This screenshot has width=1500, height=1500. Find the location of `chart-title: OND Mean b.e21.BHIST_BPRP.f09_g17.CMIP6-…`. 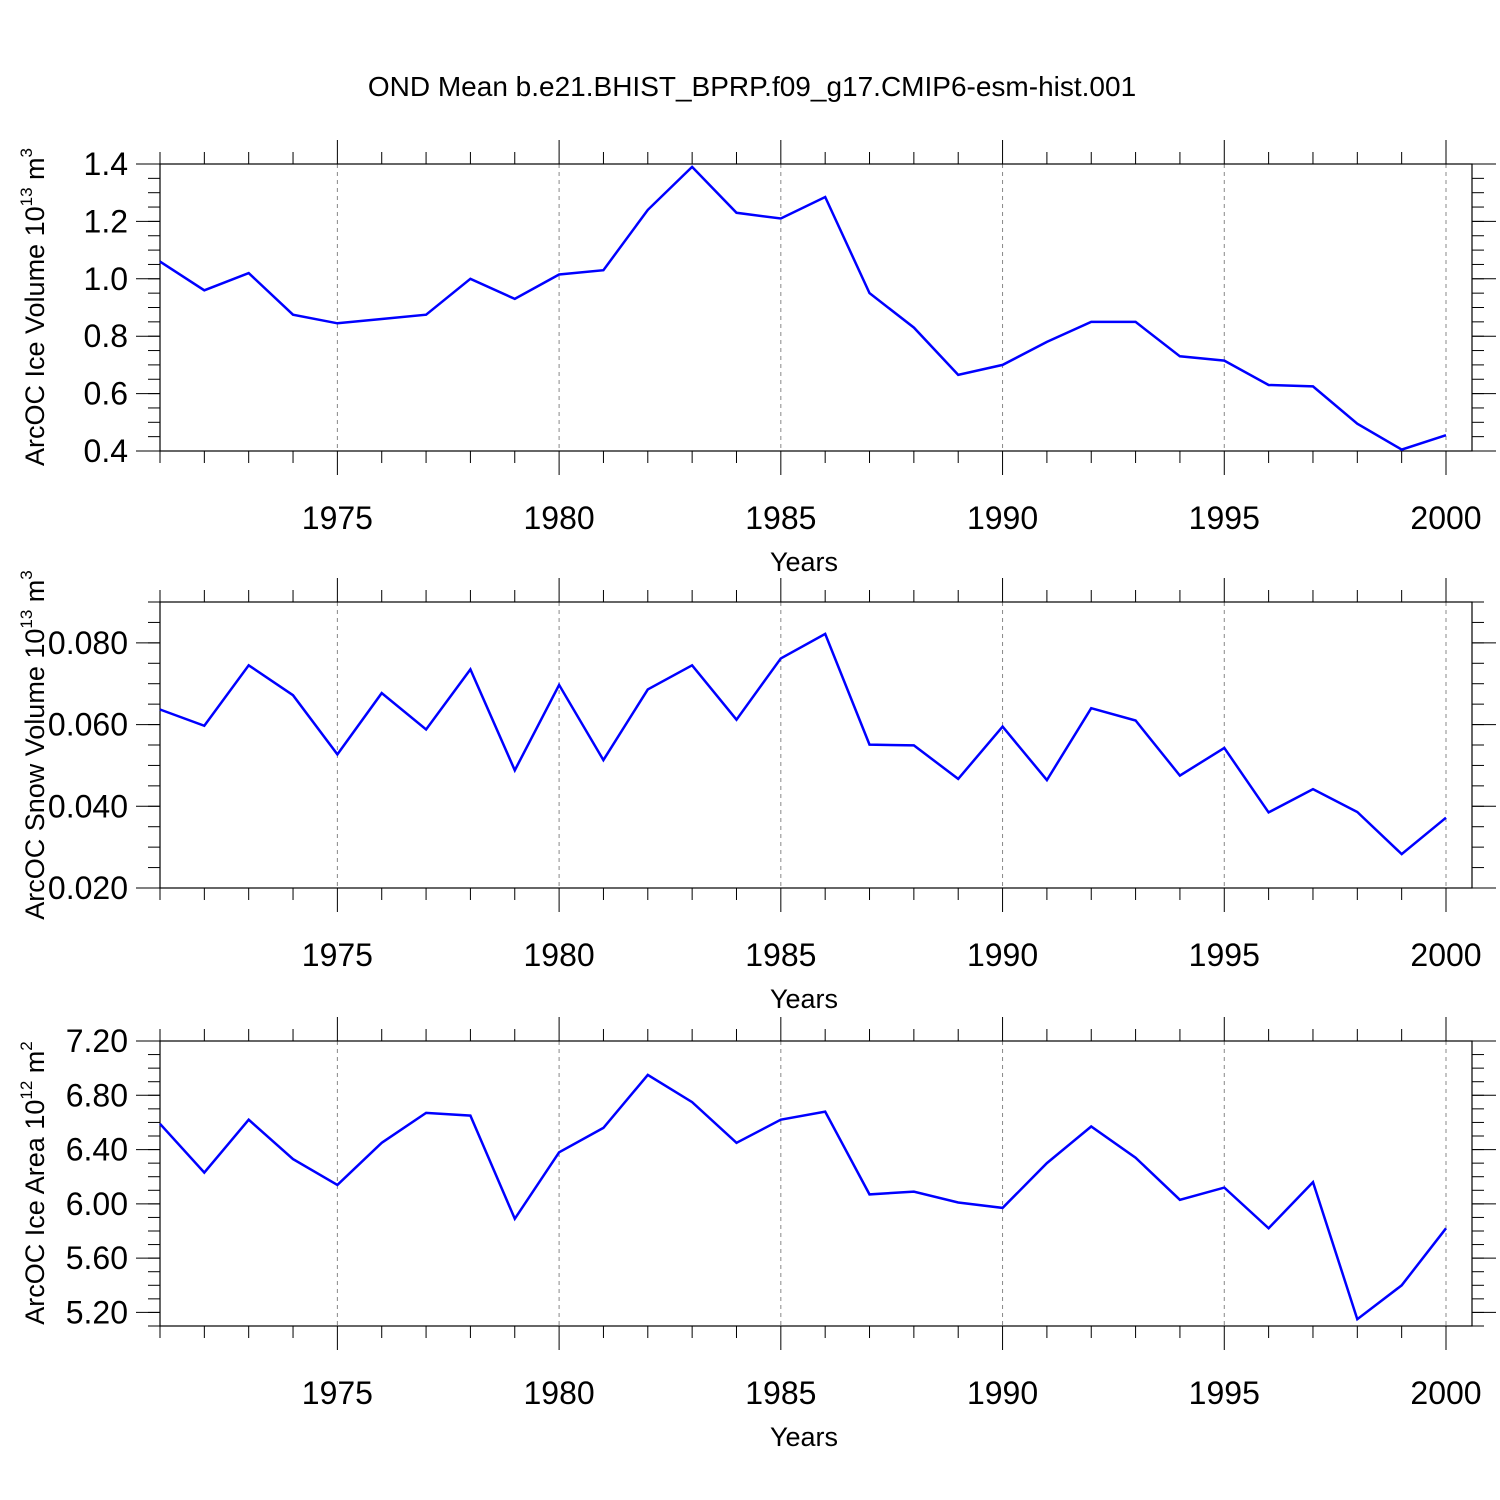

chart-title: OND Mean b.e21.BHIST_BPRP.f09_g17.CMIP6-… is located at coordinates (752, 86).